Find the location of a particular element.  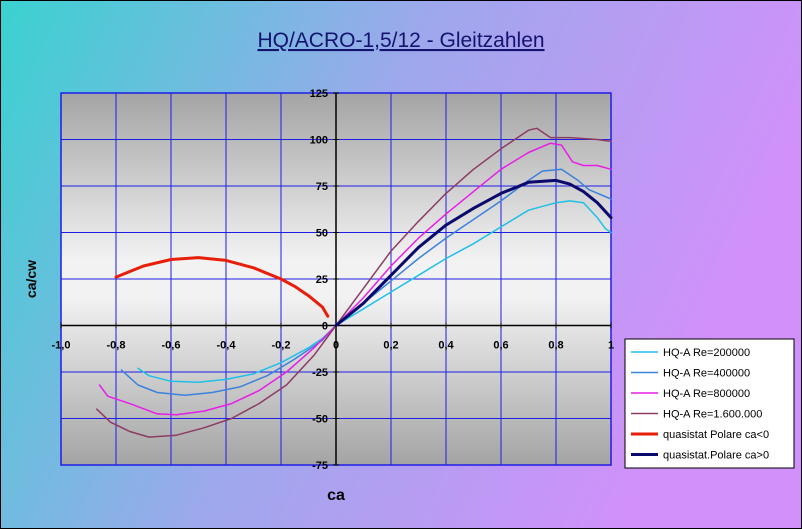

y-tick-label: 125 is located at coordinates (319, 94).